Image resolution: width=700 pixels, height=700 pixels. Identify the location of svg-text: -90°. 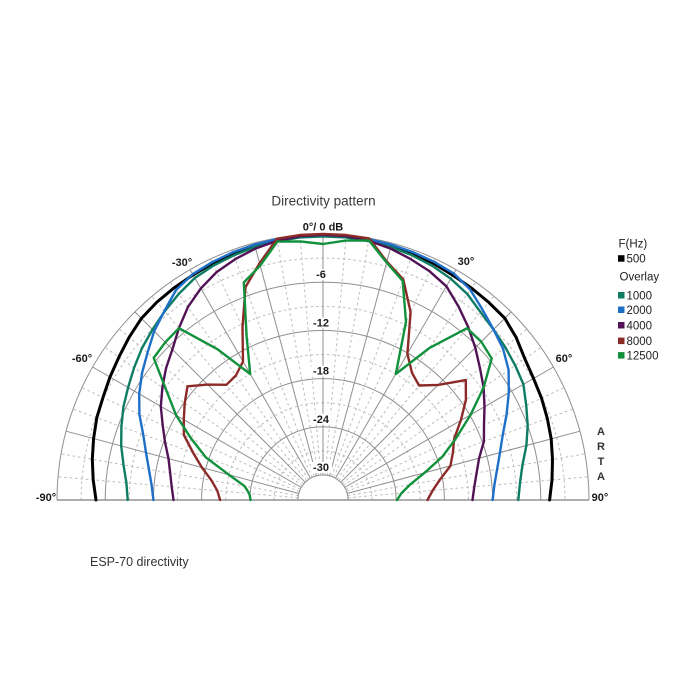
(46, 498).